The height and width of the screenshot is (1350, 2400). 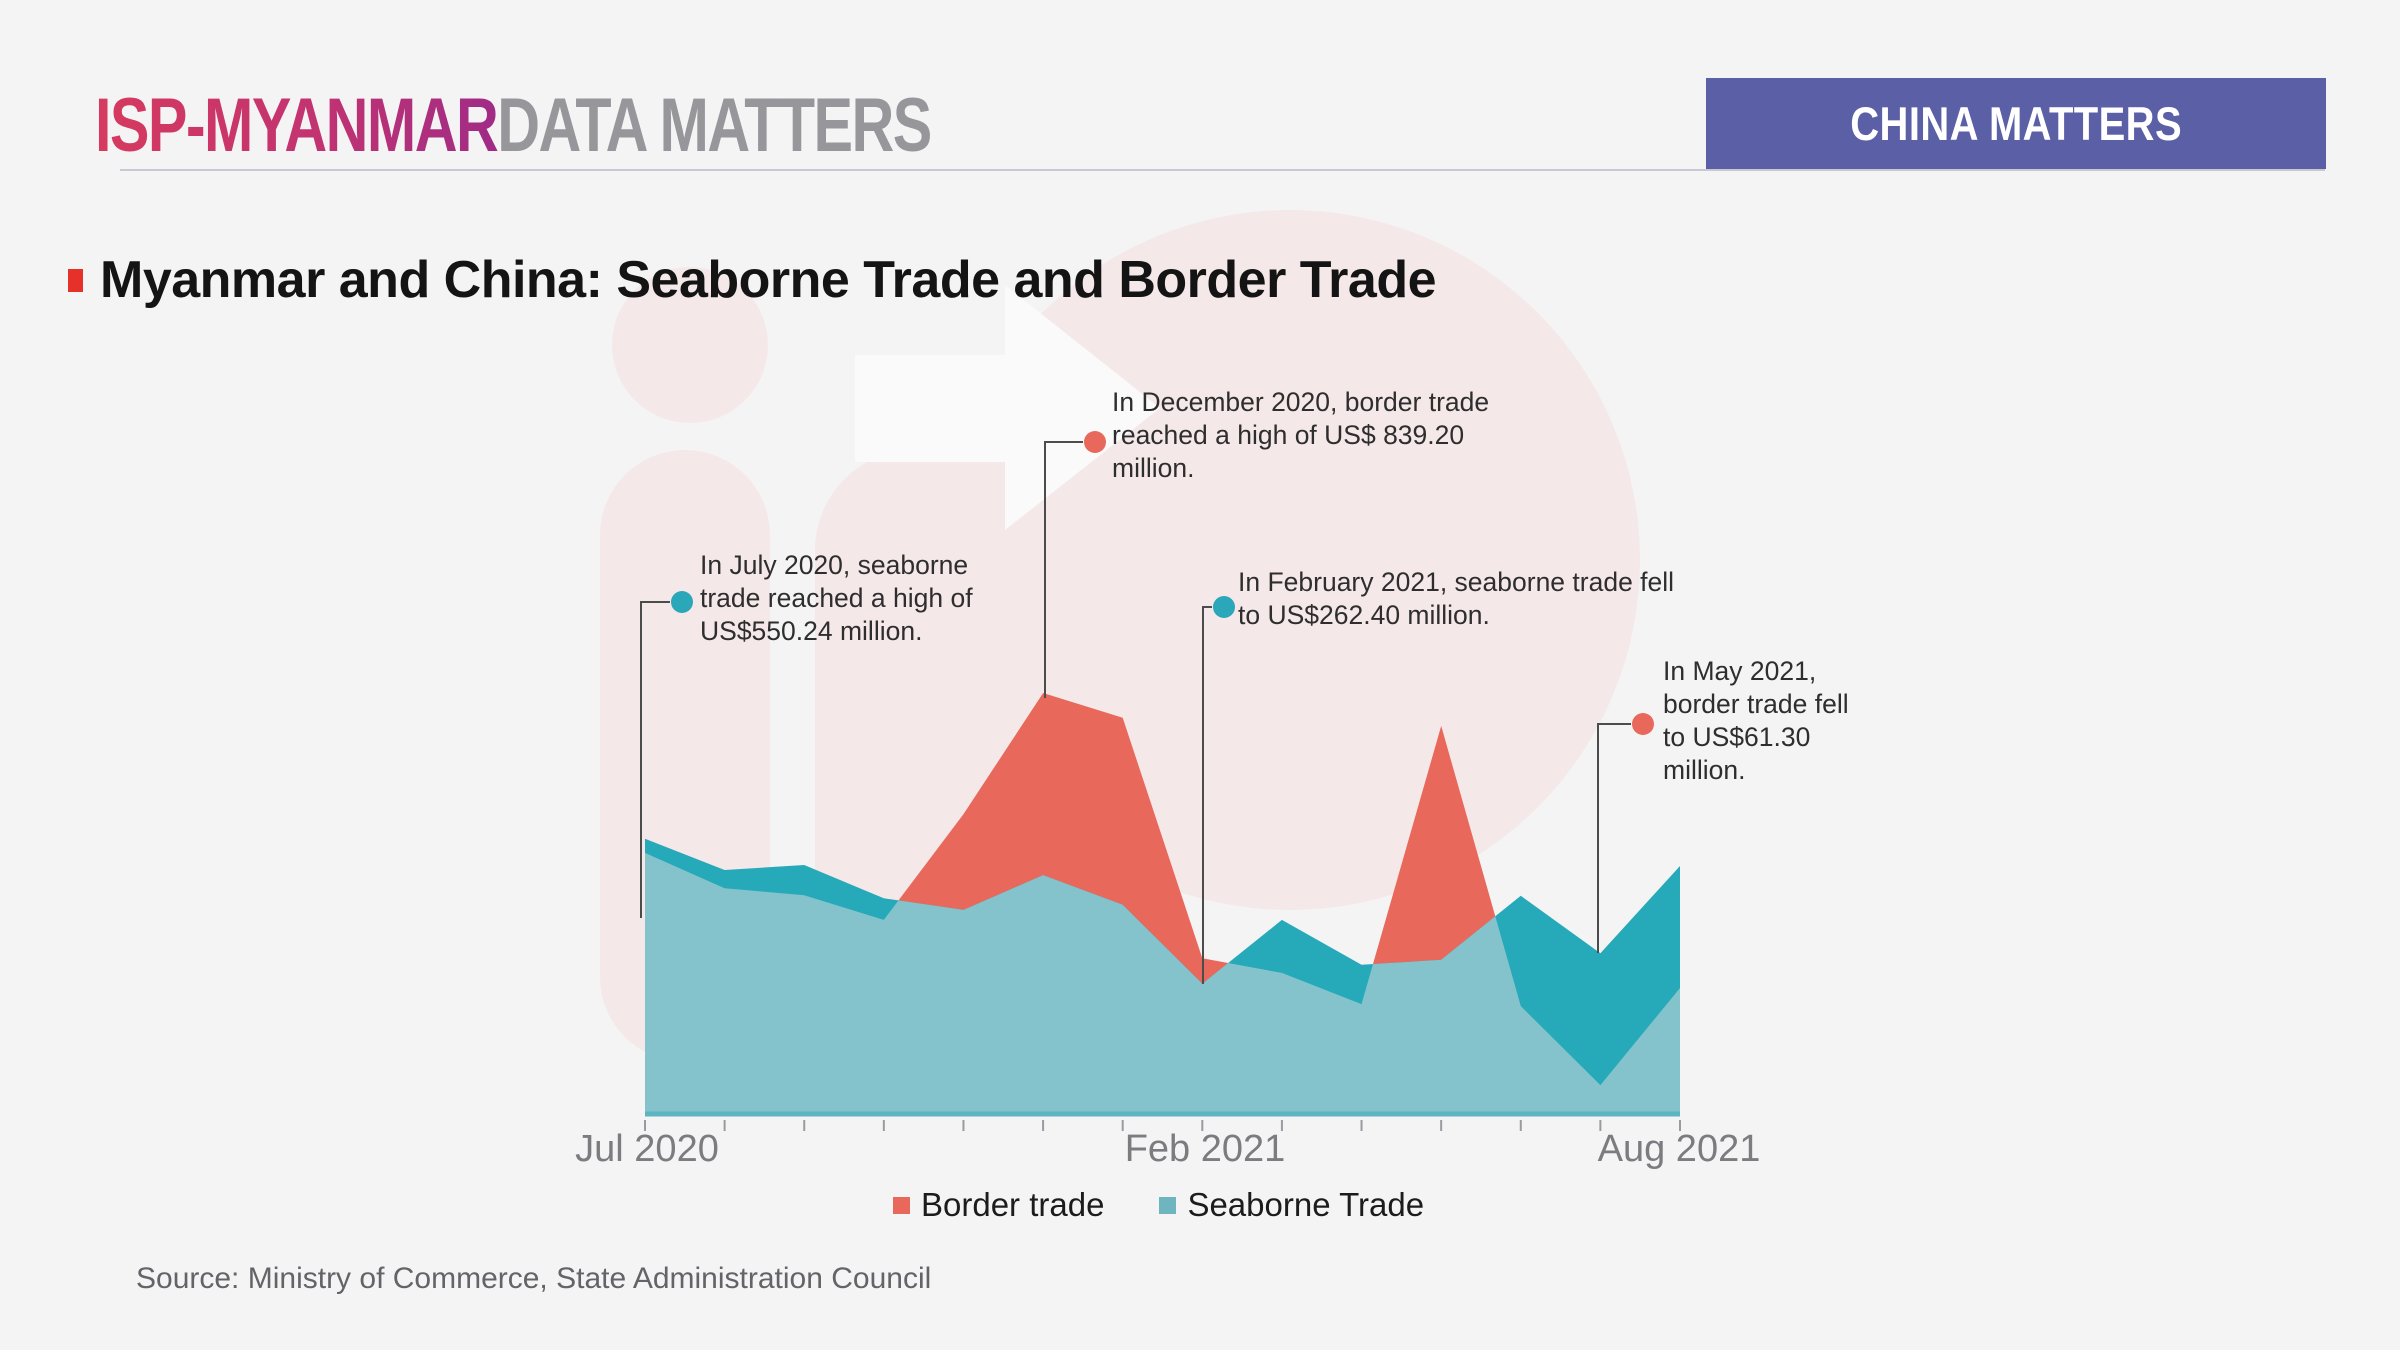 What do you see at coordinates (647, 1149) in the screenshot?
I see `x-axis-label-jul-2020: Jul 2020` at bounding box center [647, 1149].